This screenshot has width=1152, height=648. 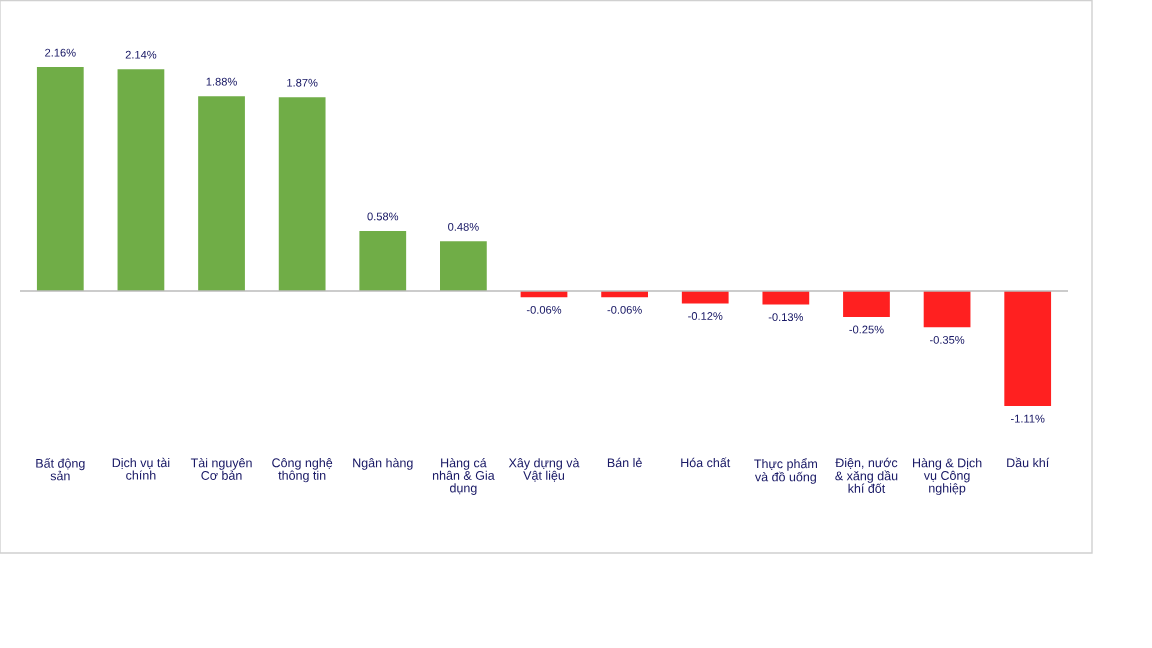 I want to click on data-label: -0.25%, so click(x=866, y=329).